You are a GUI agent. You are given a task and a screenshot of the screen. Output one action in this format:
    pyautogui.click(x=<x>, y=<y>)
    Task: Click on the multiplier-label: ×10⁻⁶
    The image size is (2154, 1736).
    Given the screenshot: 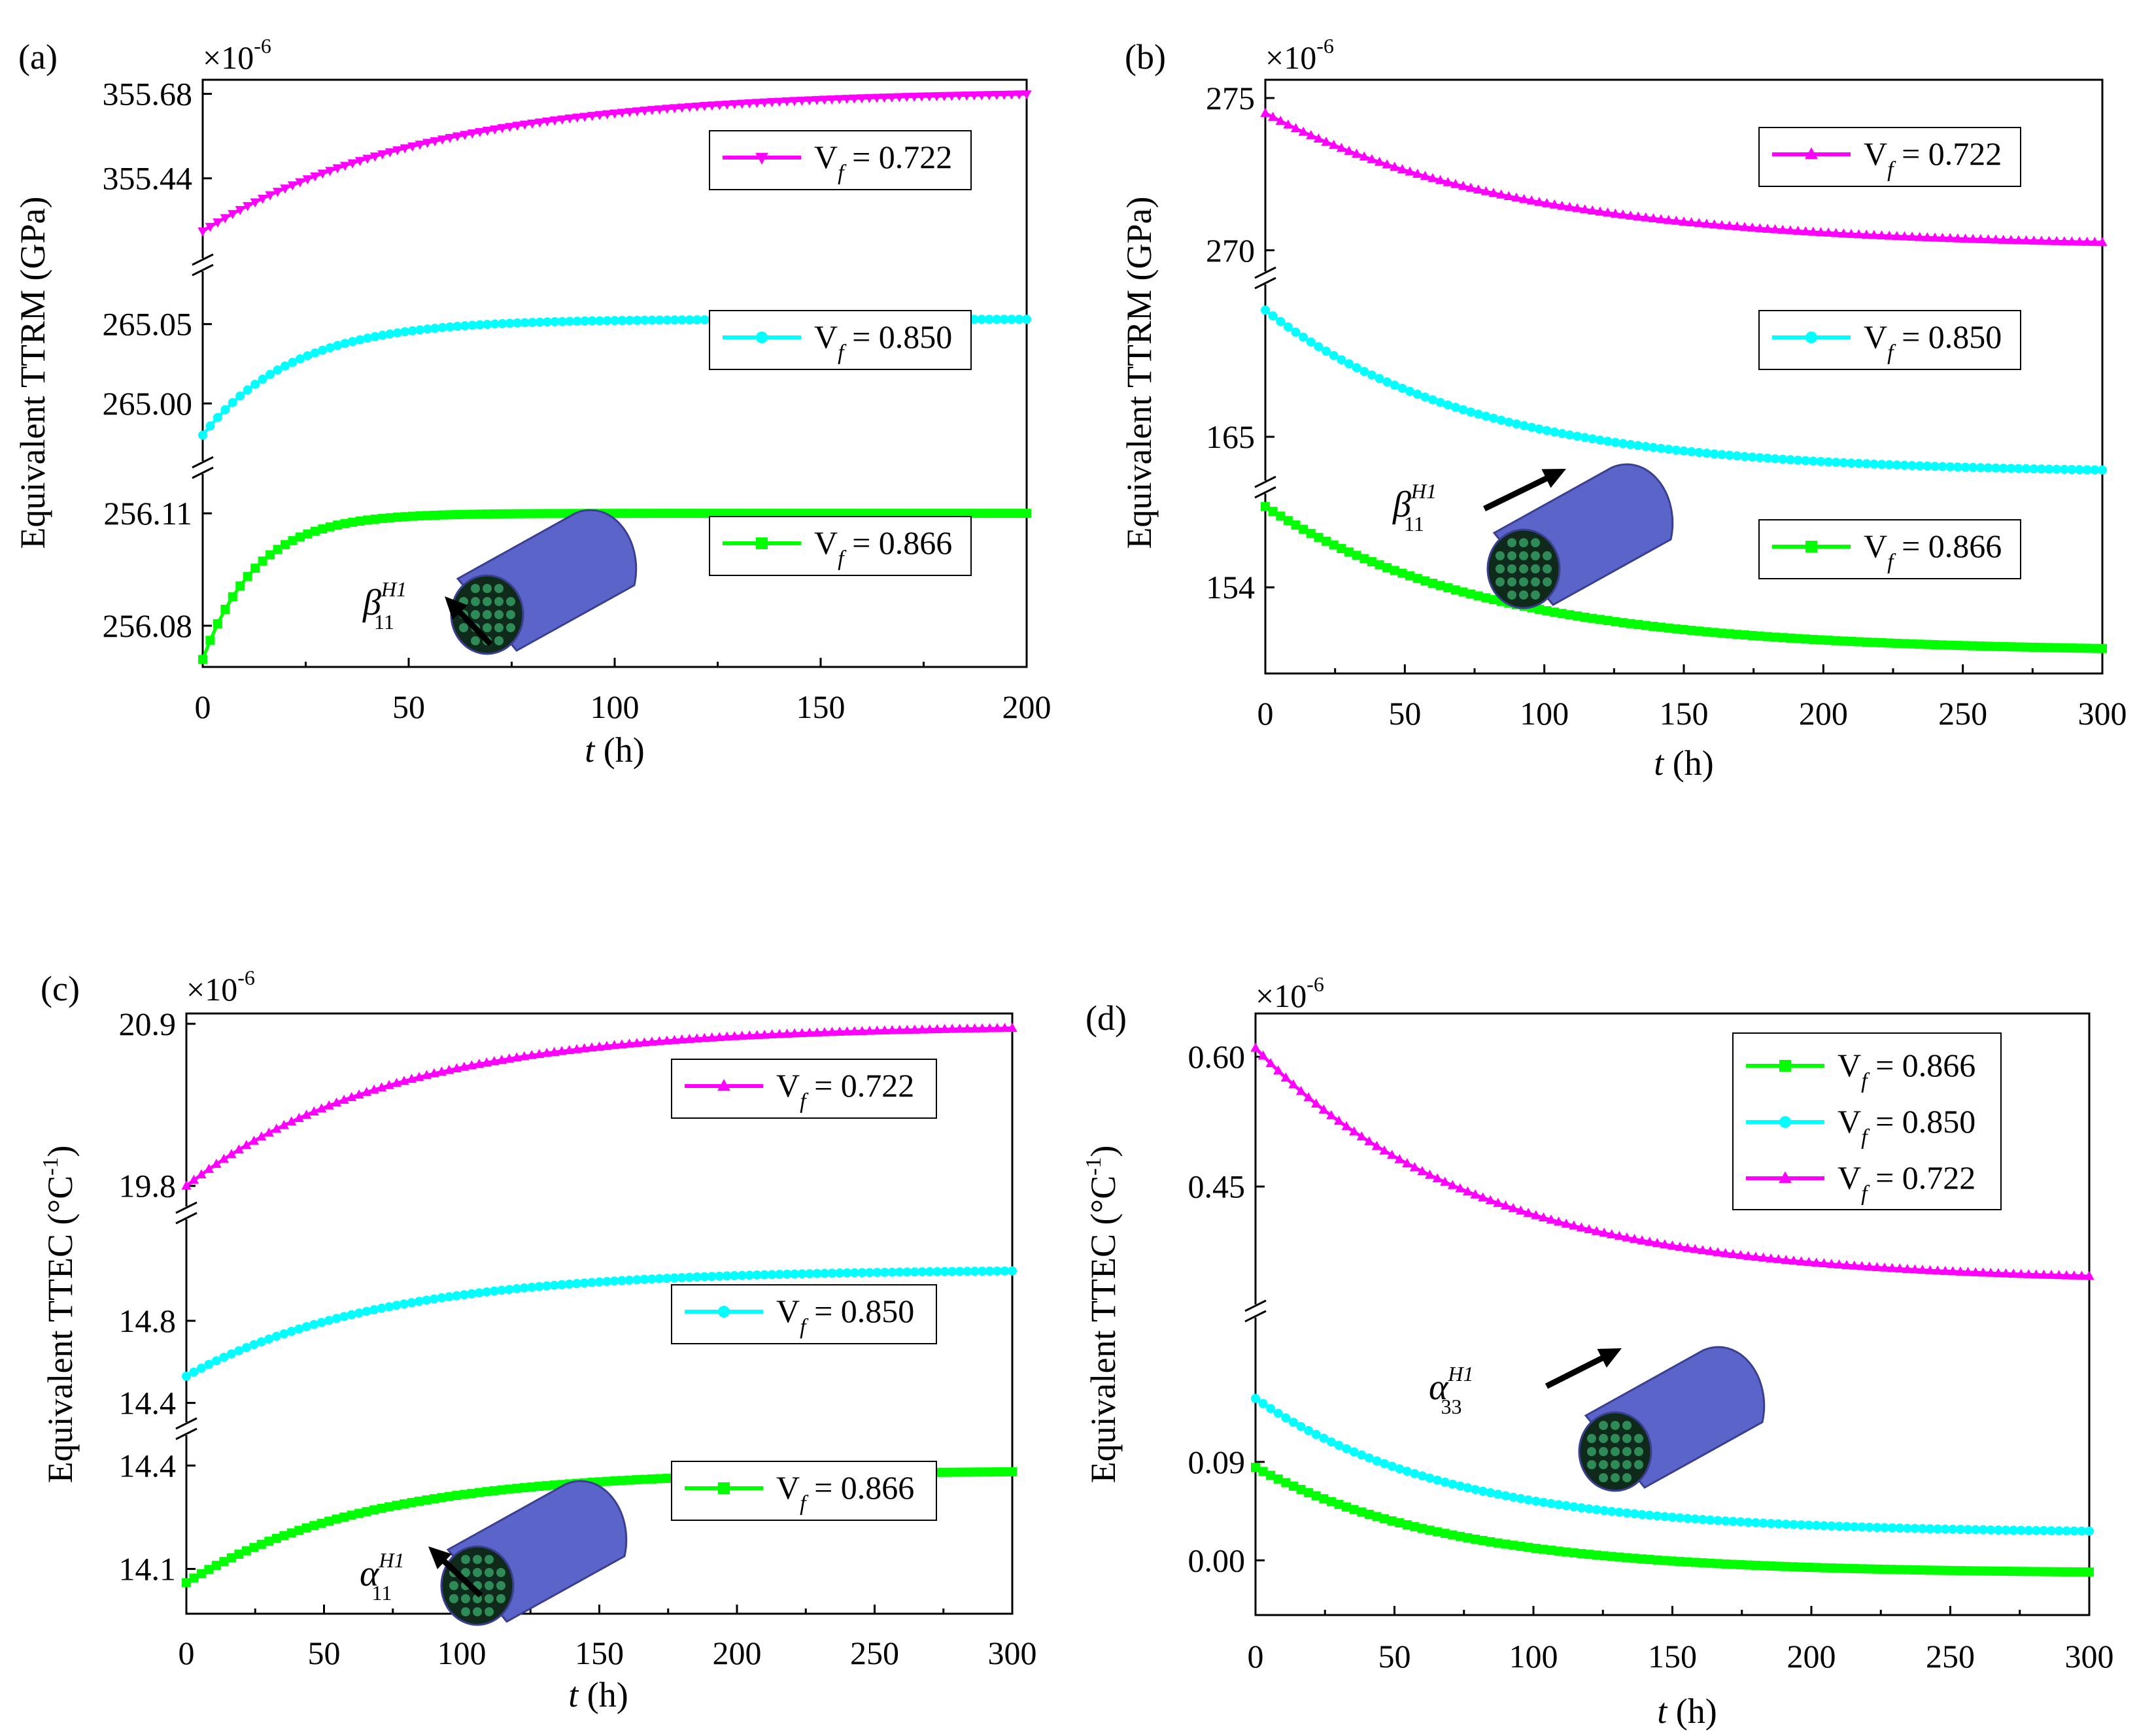 What is the action you would take?
    pyautogui.click(x=221, y=987)
    